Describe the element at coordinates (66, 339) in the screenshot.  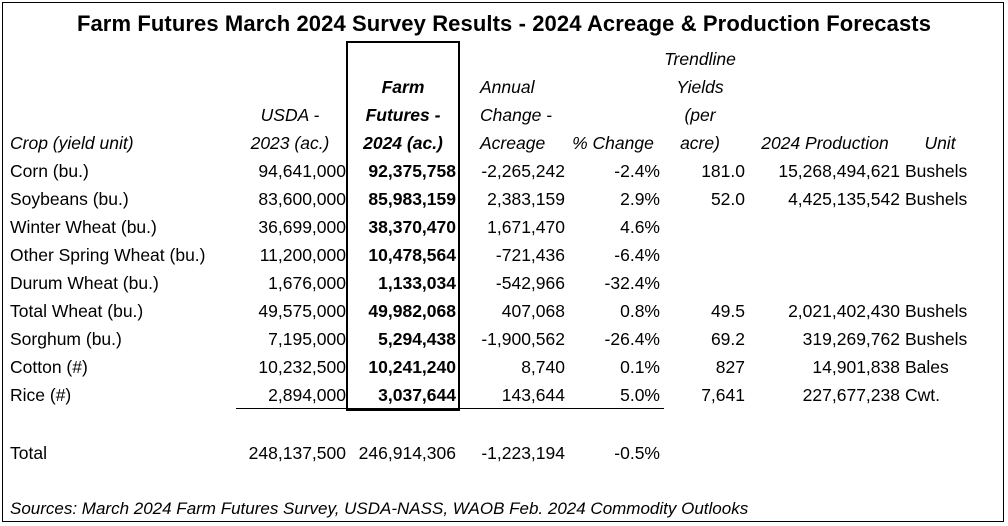
I see `crop-label: Sorghum (bu.)` at that location.